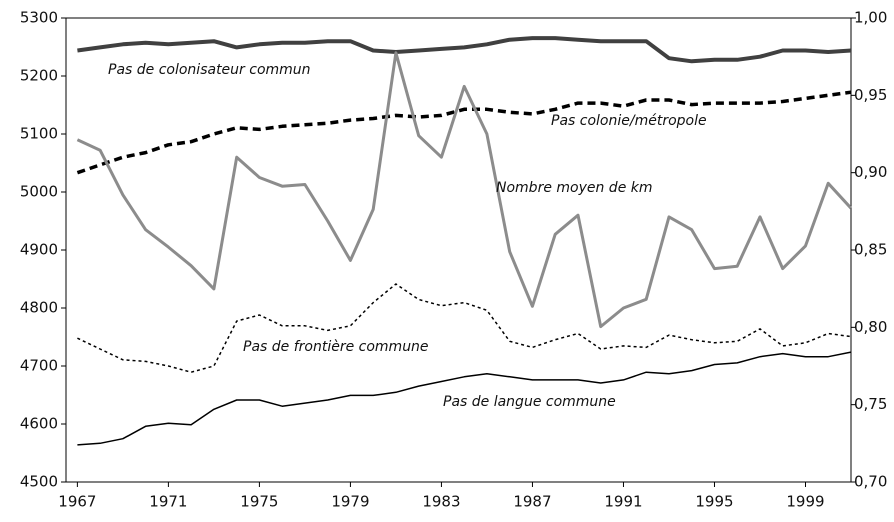  I want to click on x-tick-label: 1967, so click(77, 502).